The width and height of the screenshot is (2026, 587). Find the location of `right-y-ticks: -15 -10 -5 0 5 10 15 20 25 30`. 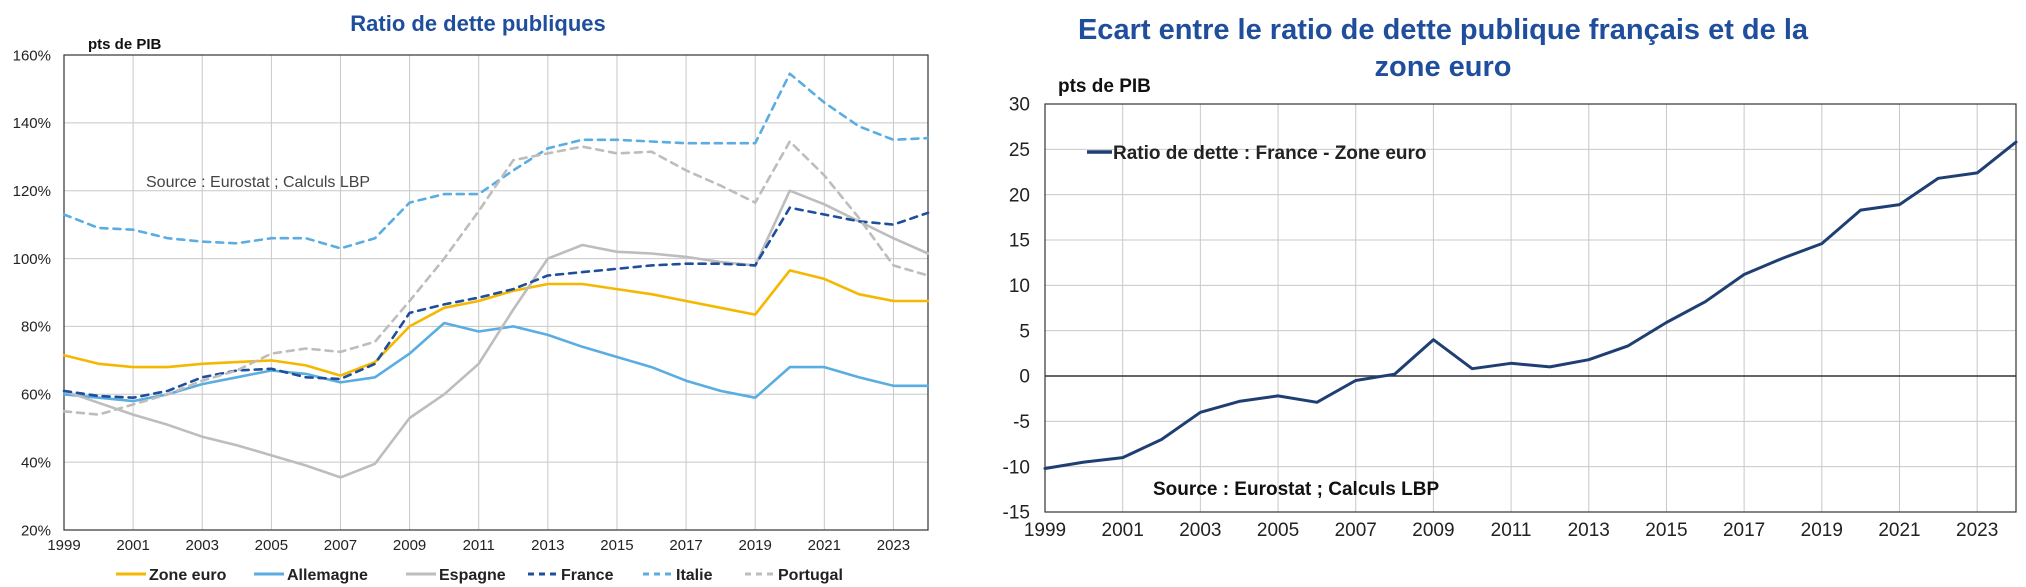

right-y-ticks: -15 -10 -5 0 5 10 15 20 25 30 is located at coordinates (1016, 309).